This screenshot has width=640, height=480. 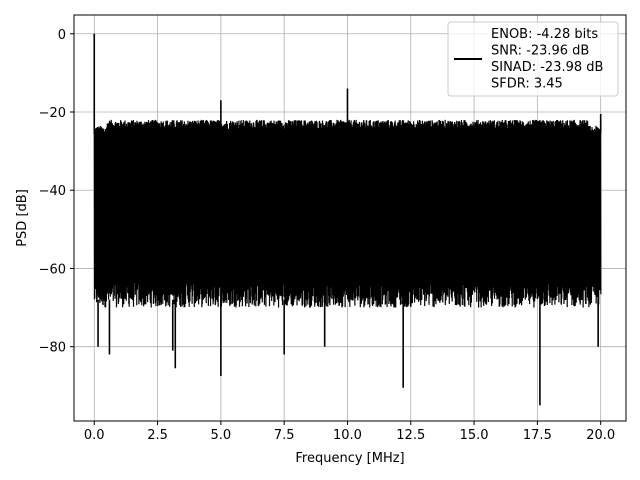 What do you see at coordinates (94, 435) in the screenshot?
I see `x-tick-label: 0.0` at bounding box center [94, 435].